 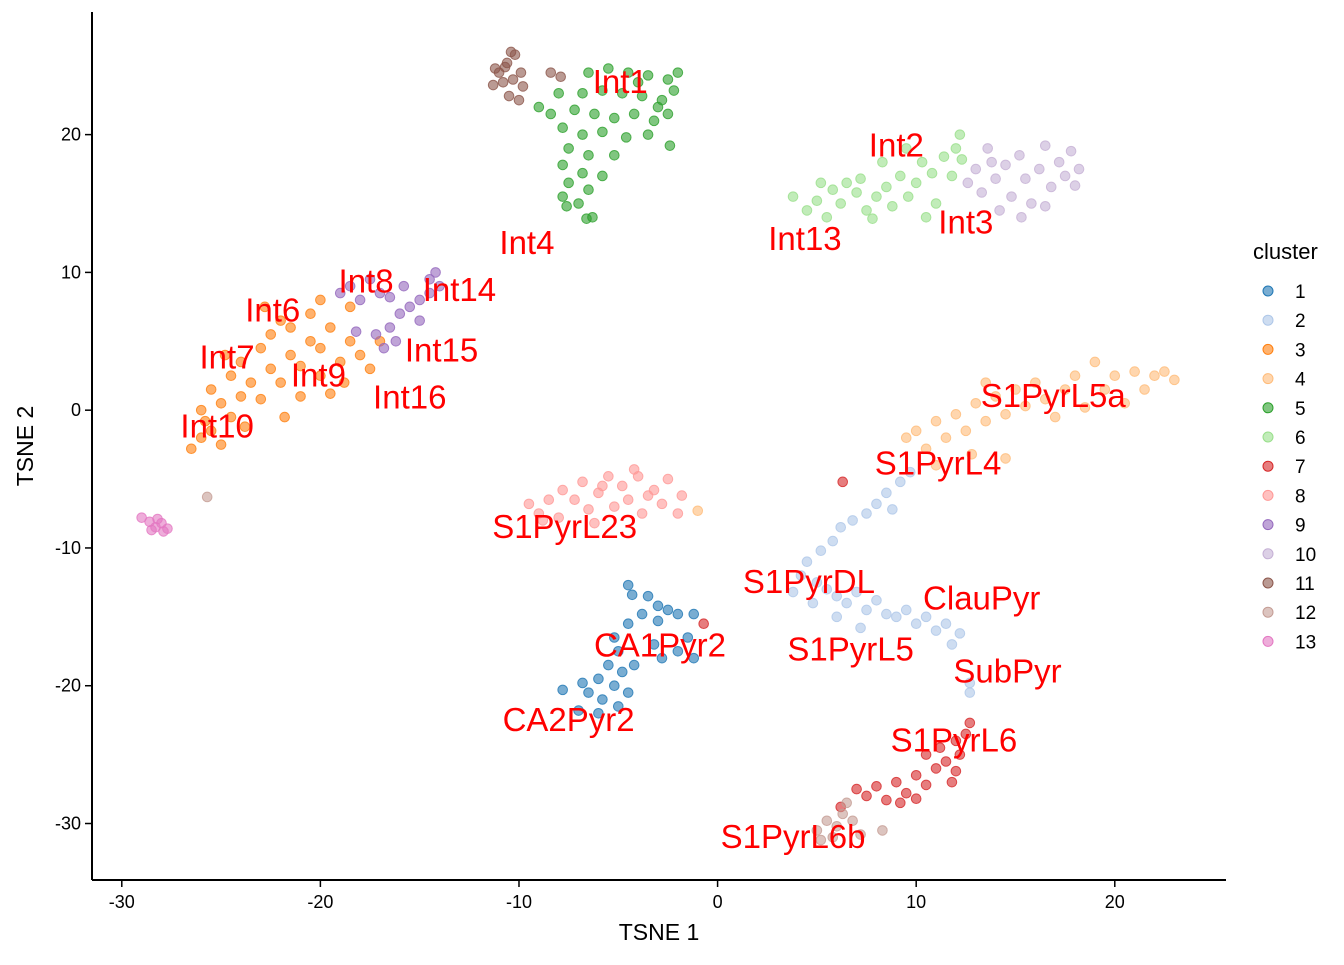 What do you see at coordinates (526, 242) in the screenshot?
I see `cluster-label-int4: Int4` at bounding box center [526, 242].